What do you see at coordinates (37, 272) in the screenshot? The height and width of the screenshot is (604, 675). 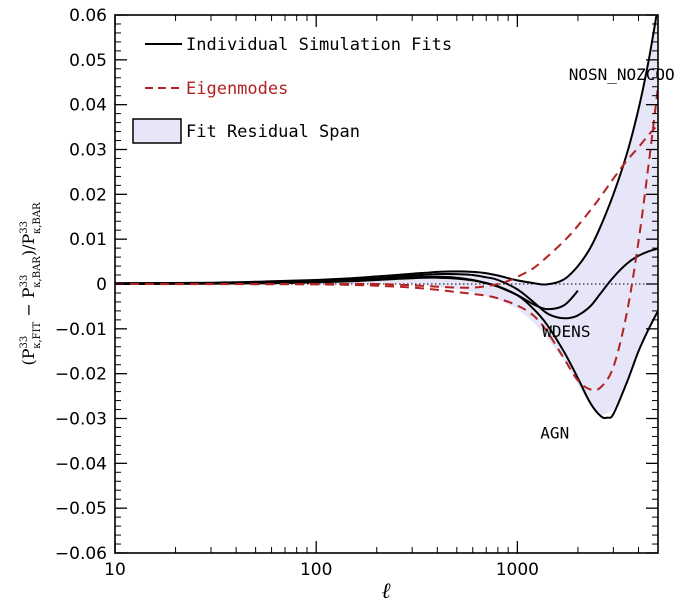 I see `y-label-sub2: κ,BAR` at bounding box center [37, 272].